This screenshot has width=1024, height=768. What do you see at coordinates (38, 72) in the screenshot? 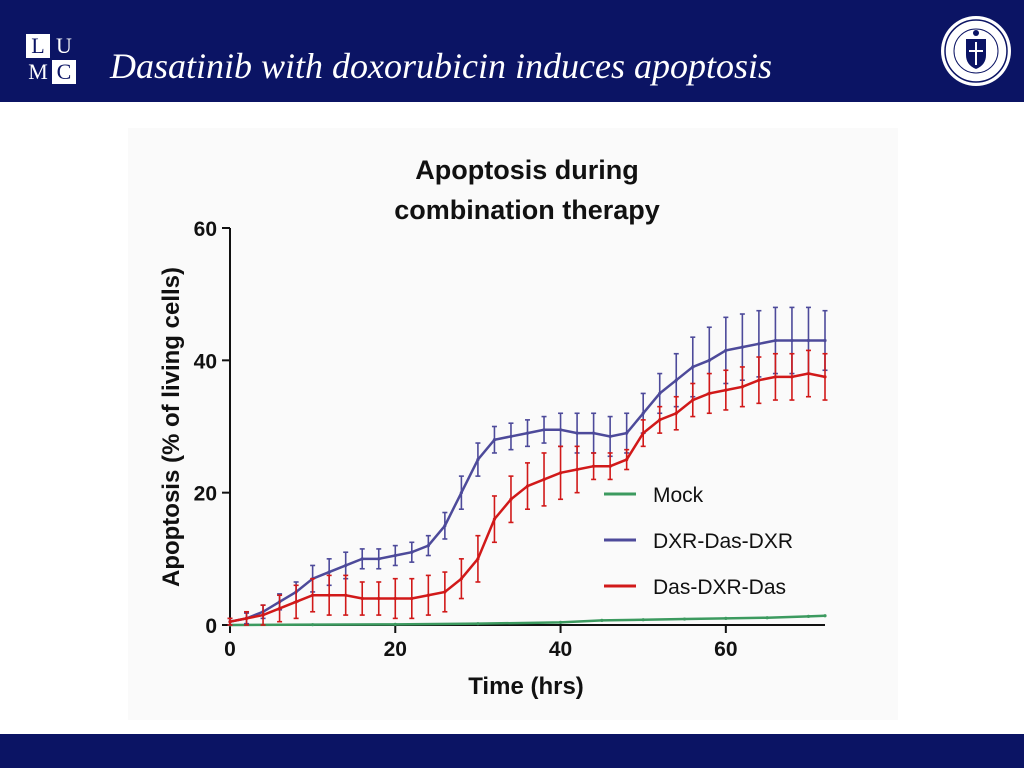
I see `logo-letter: M` at bounding box center [38, 72].